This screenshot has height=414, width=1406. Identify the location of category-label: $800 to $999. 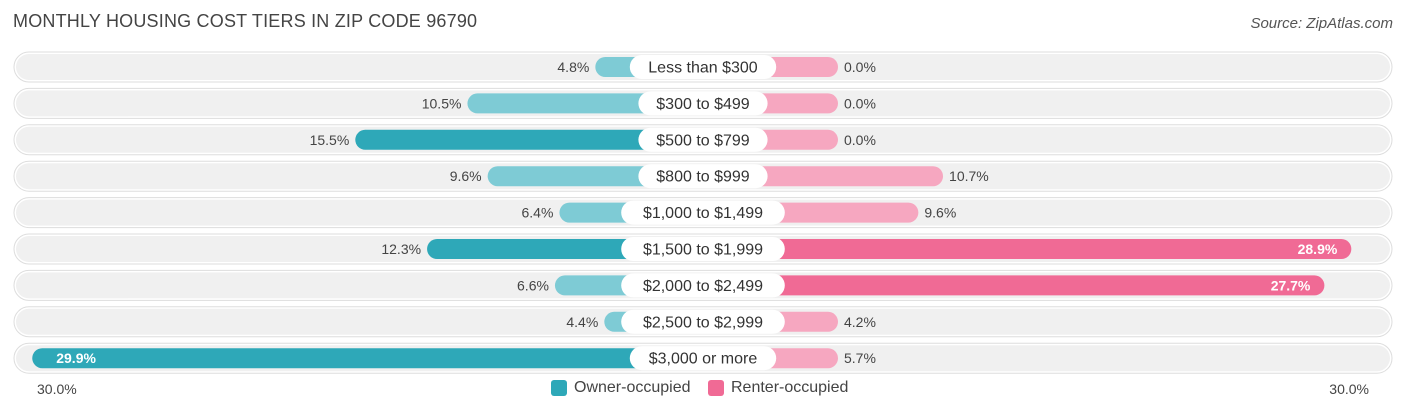
(703, 177).